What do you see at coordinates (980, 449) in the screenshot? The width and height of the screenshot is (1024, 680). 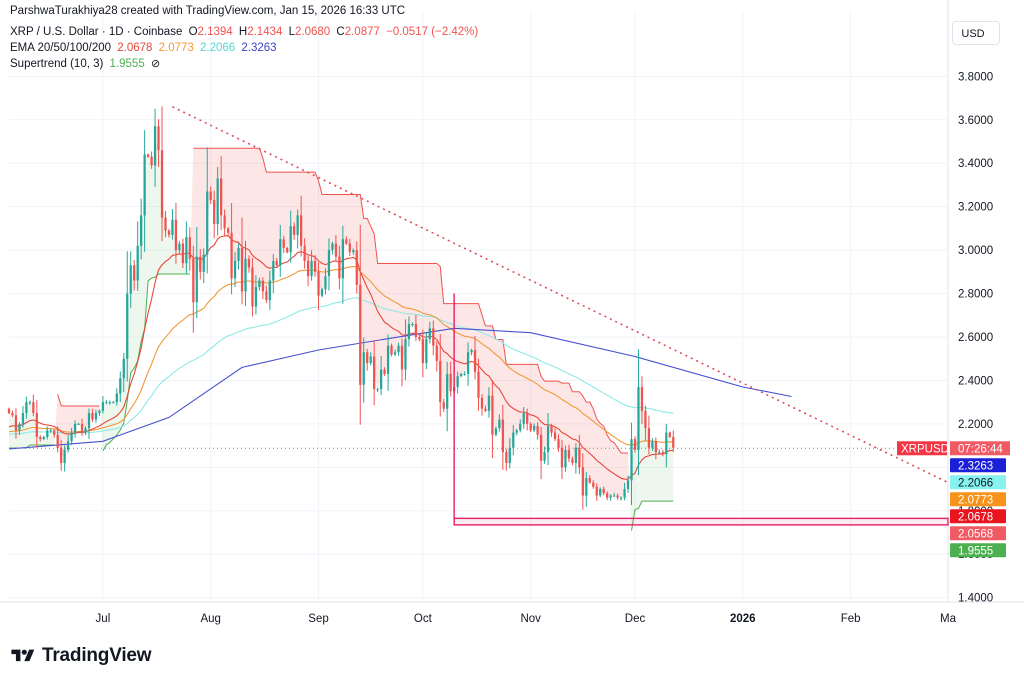 I see `countdown-label: 07:26:44` at bounding box center [980, 449].